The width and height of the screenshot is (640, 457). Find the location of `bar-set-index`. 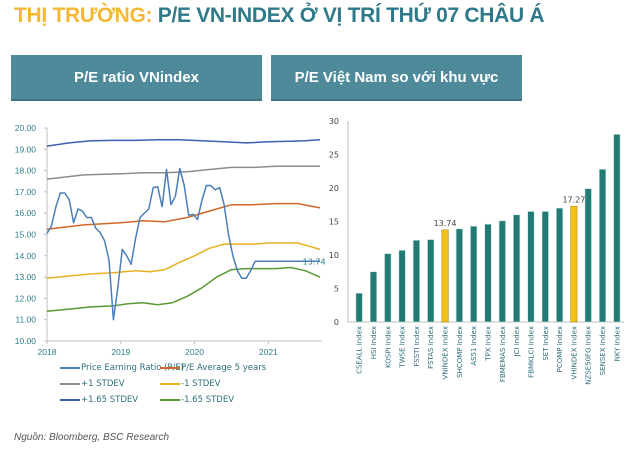

bar-set-index is located at coordinates (545, 267).